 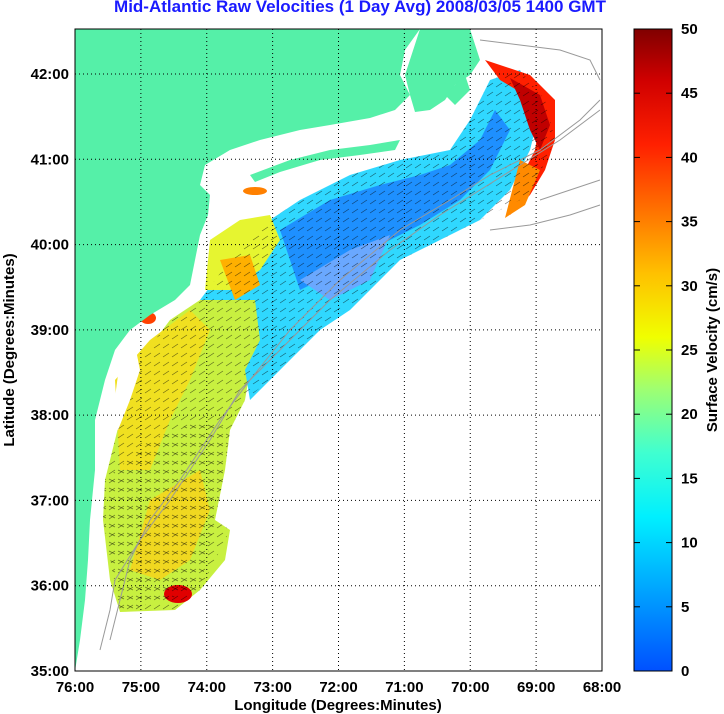 What do you see at coordinates (685, 607) in the screenshot?
I see `colorbar-tick-label: 5` at bounding box center [685, 607].